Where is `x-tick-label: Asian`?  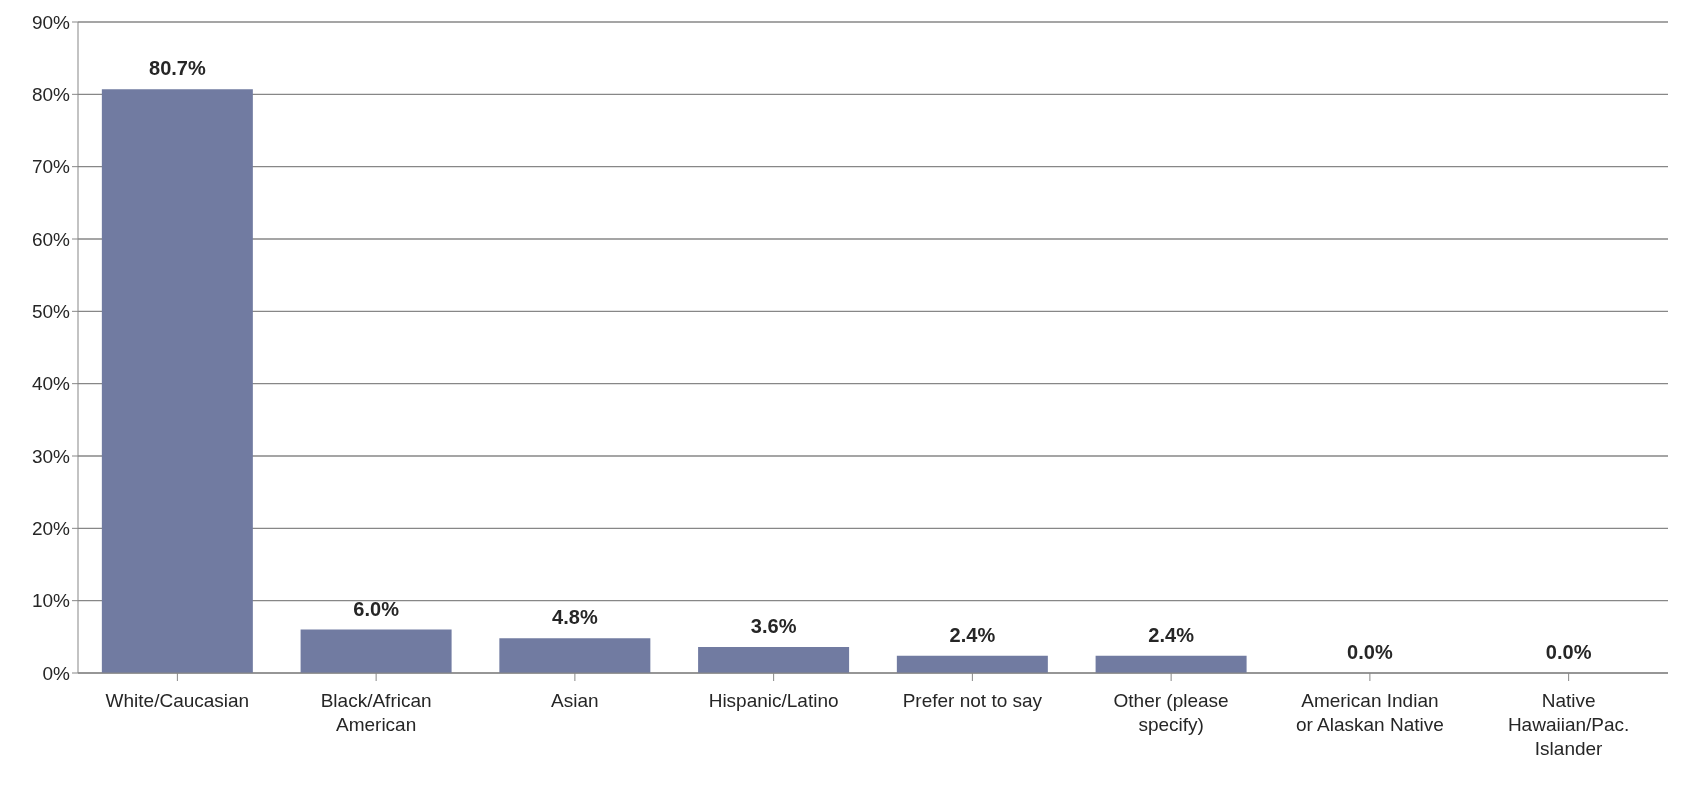
x-tick-label: Asian is located at coordinates (575, 700).